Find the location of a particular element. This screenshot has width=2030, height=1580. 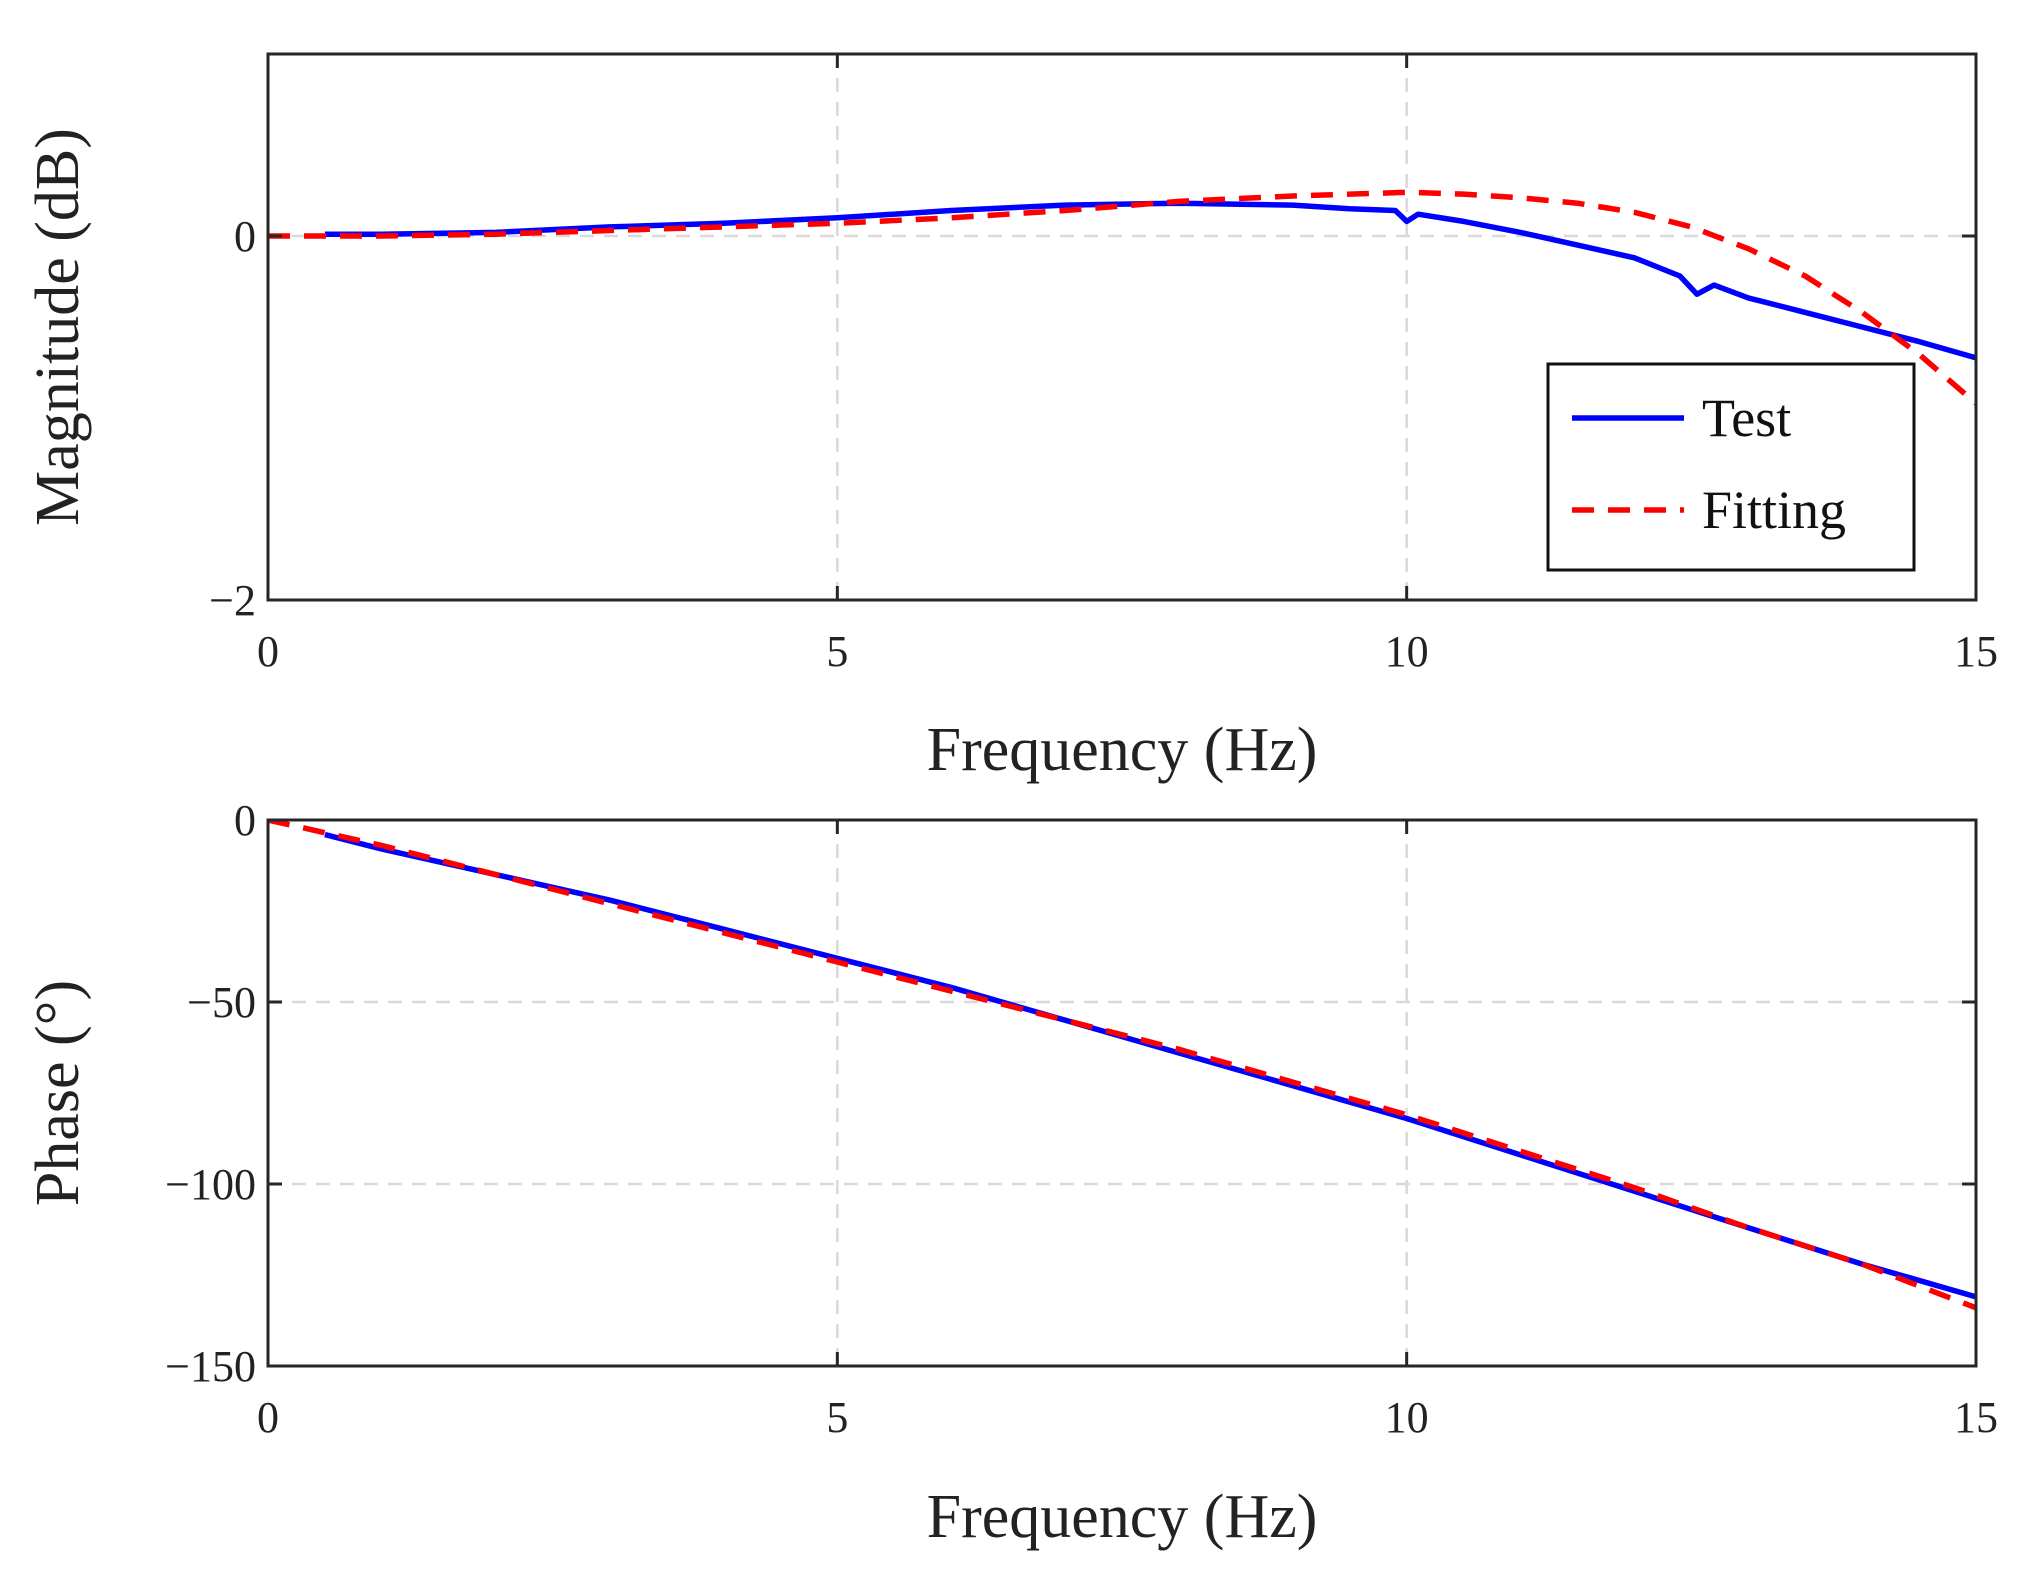

magnitude-xtick-label: 0 is located at coordinates (268, 651).